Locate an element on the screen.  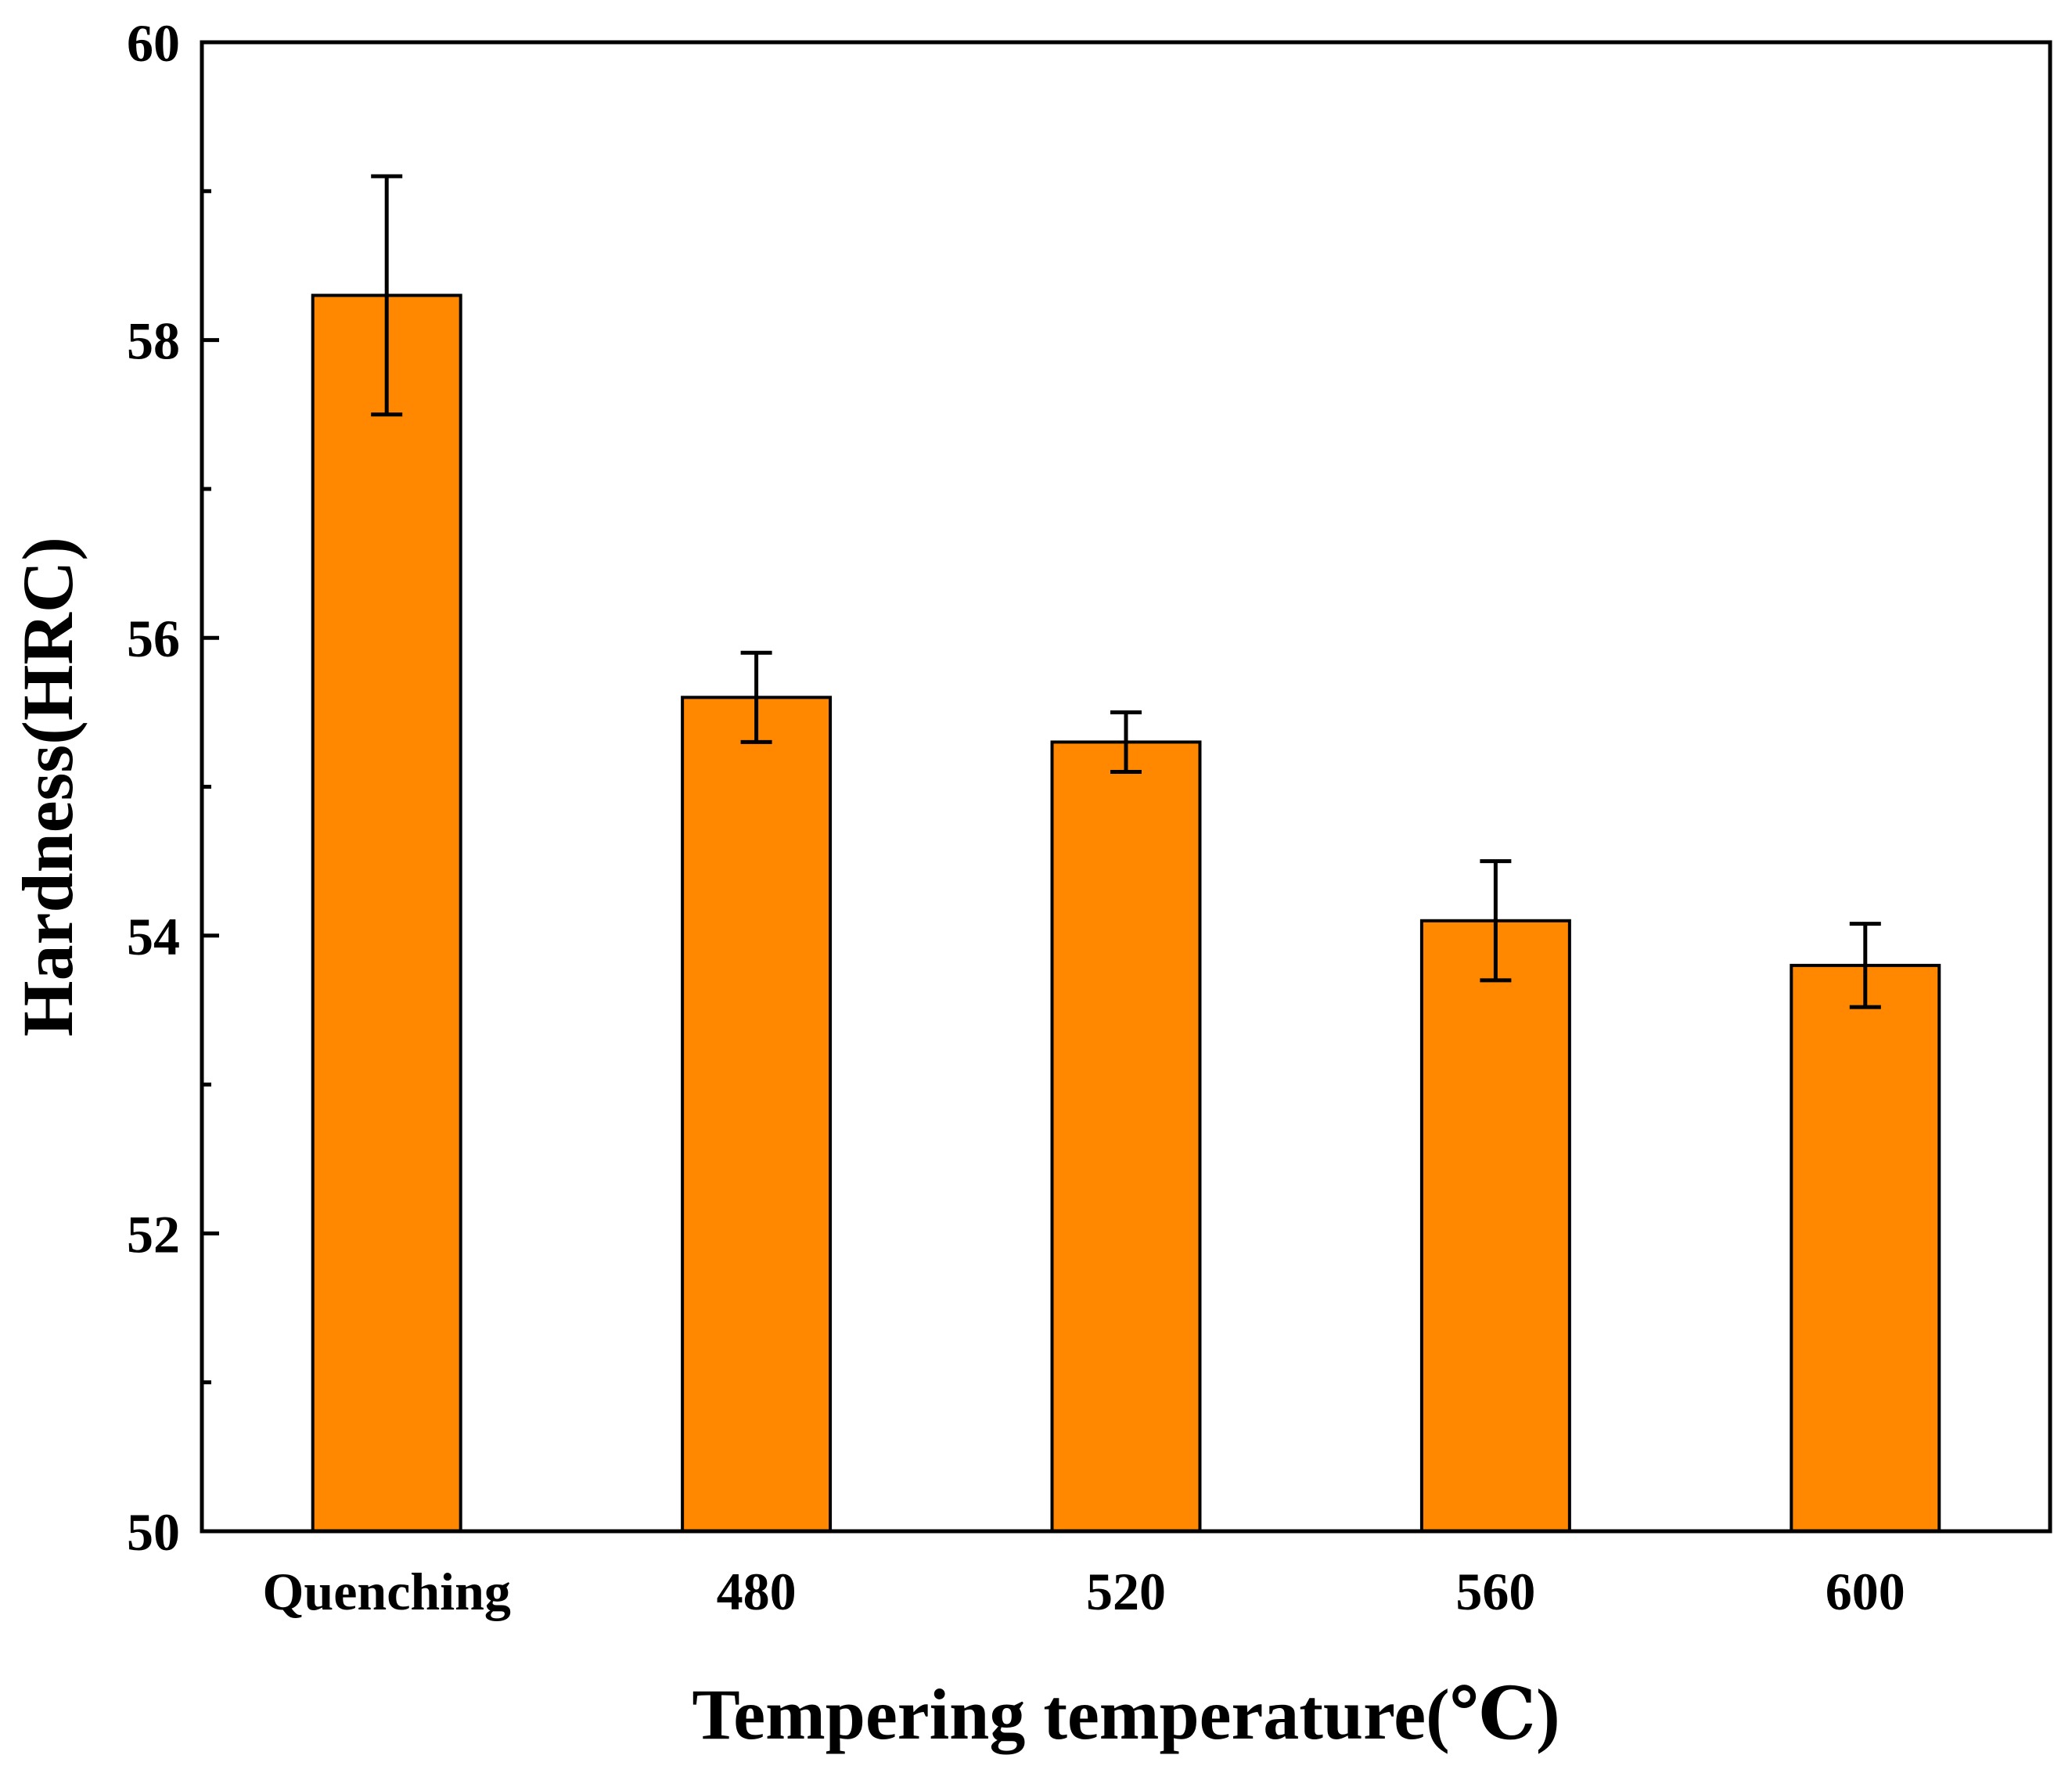
x-tick-label: 480 is located at coordinates (757, 1591).